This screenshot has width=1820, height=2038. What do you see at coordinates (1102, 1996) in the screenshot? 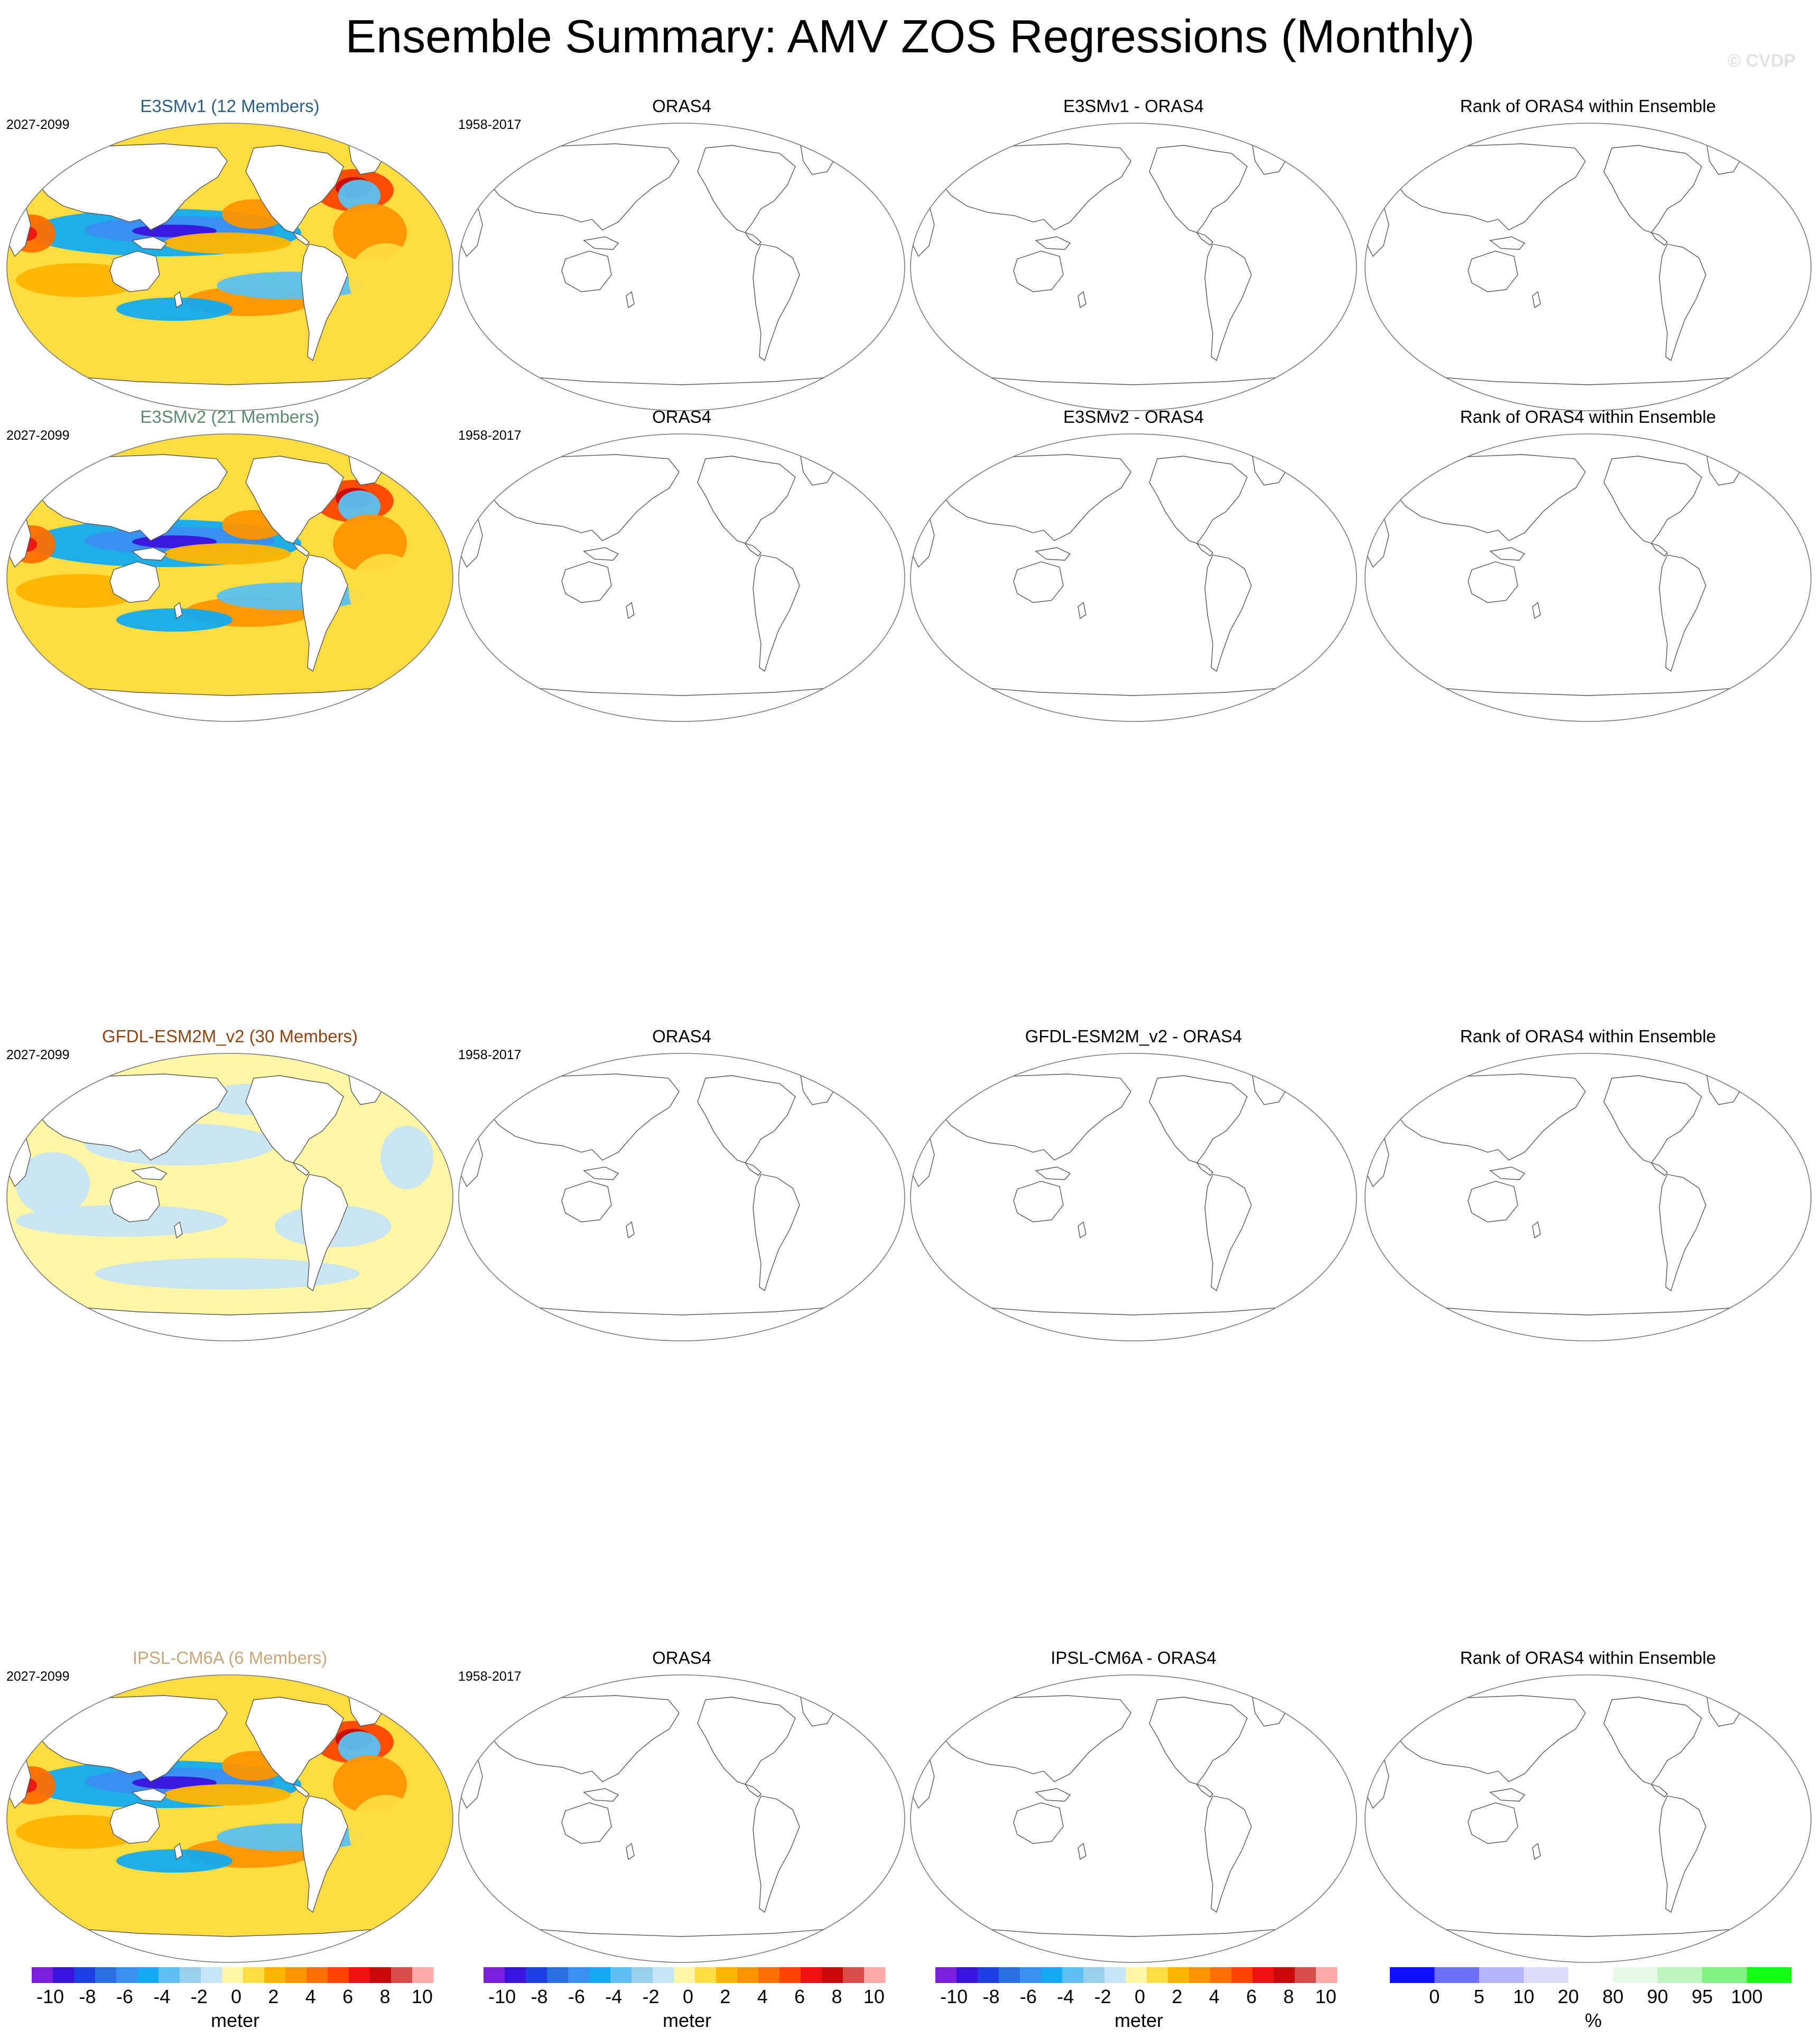
I see `colorbar-tick-label: -2` at bounding box center [1102, 1996].